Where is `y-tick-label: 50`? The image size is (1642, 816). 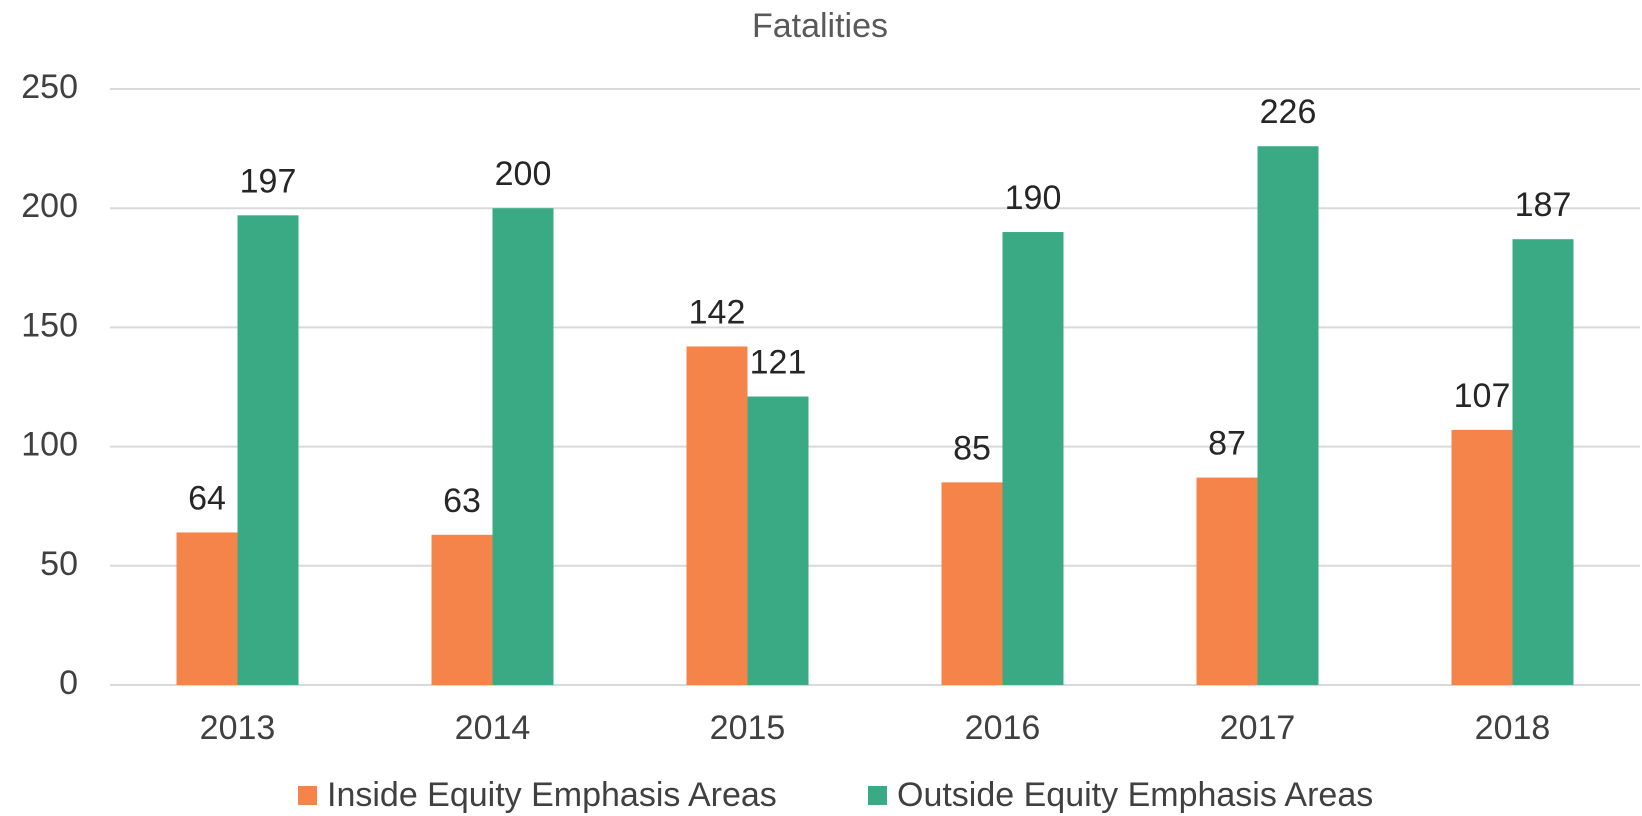
y-tick-label: 50 is located at coordinates (59, 564).